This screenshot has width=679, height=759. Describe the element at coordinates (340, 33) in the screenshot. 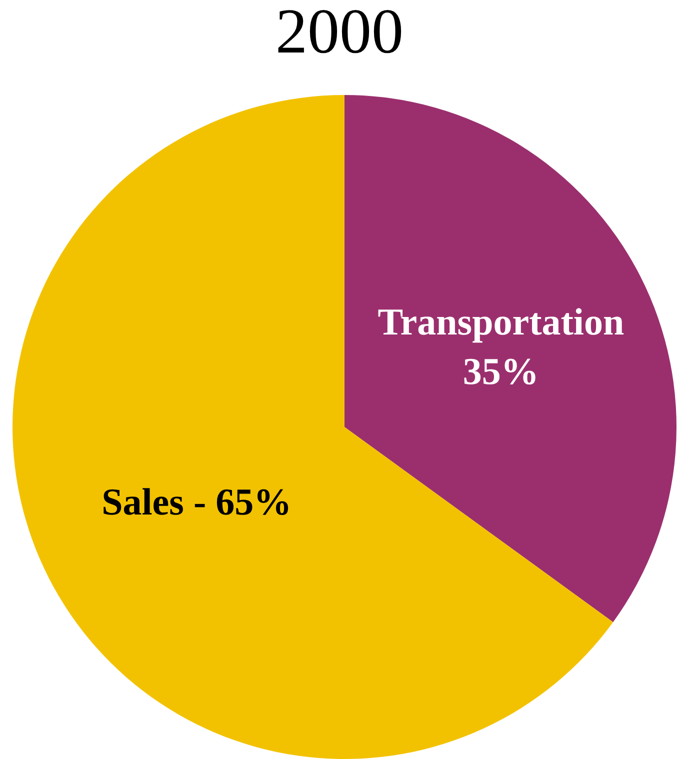

I see `chart-title: 2000` at that location.